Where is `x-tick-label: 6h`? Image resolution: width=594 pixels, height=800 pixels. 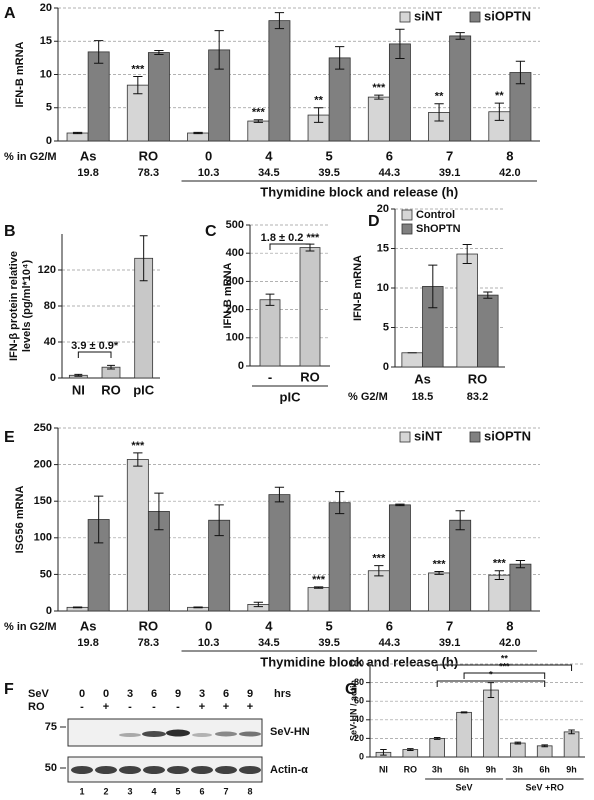
x-tick-label: 6h is located at coordinates (464, 769).